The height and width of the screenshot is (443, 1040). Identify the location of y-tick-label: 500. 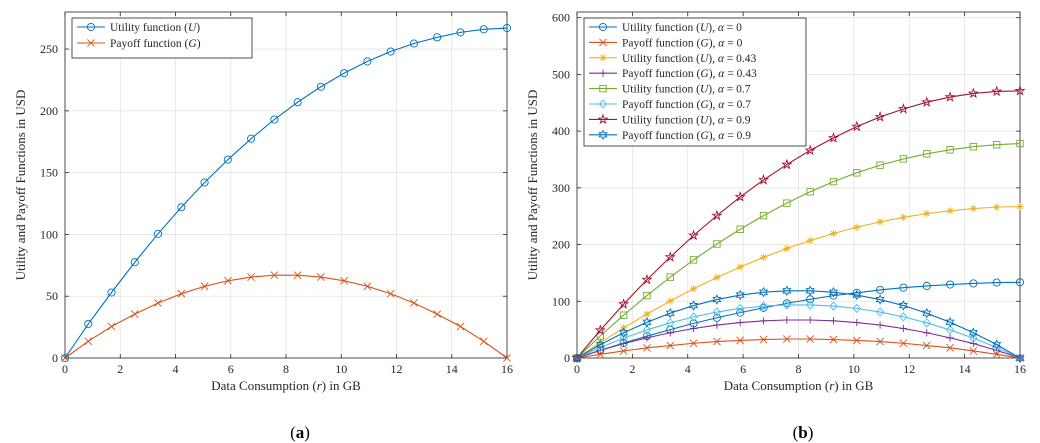
(561, 74).